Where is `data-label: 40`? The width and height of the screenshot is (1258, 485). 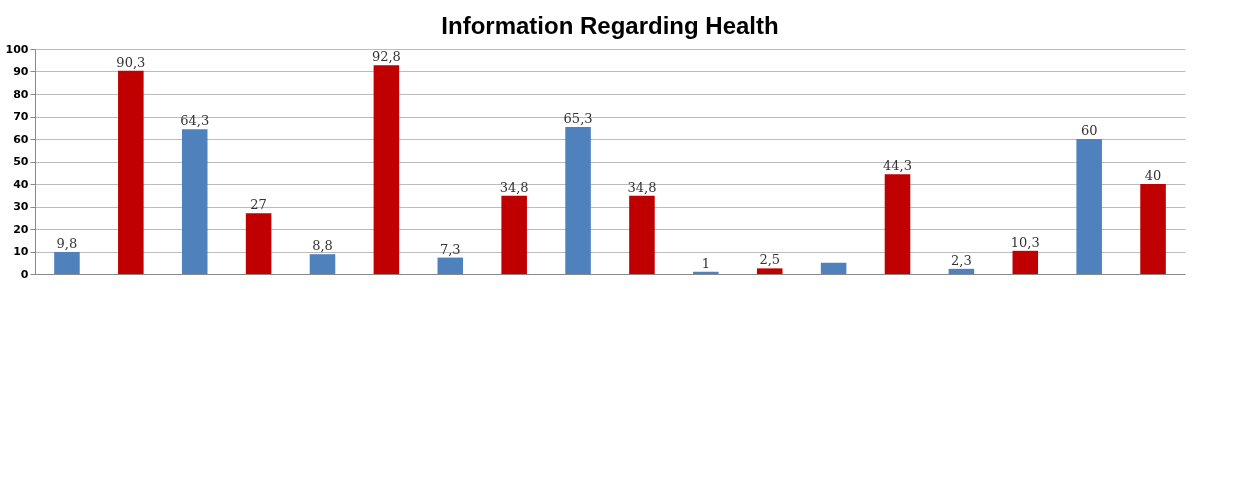
data-label: 40 is located at coordinates (1153, 175).